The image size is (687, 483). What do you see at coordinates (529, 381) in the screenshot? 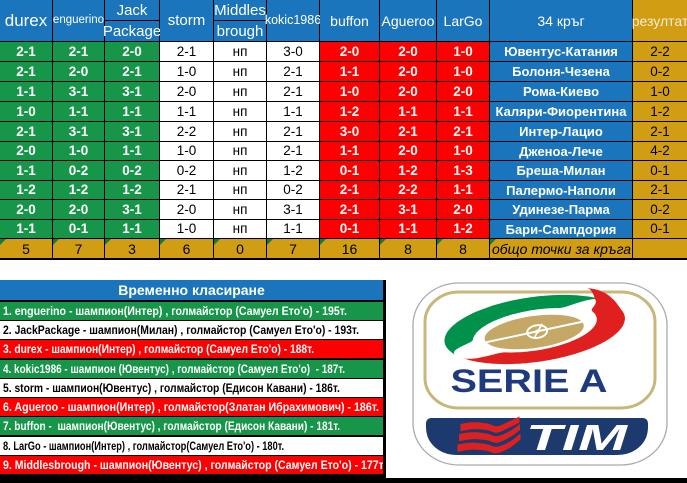
I see `svg-text: SERIE A` at bounding box center [529, 381].